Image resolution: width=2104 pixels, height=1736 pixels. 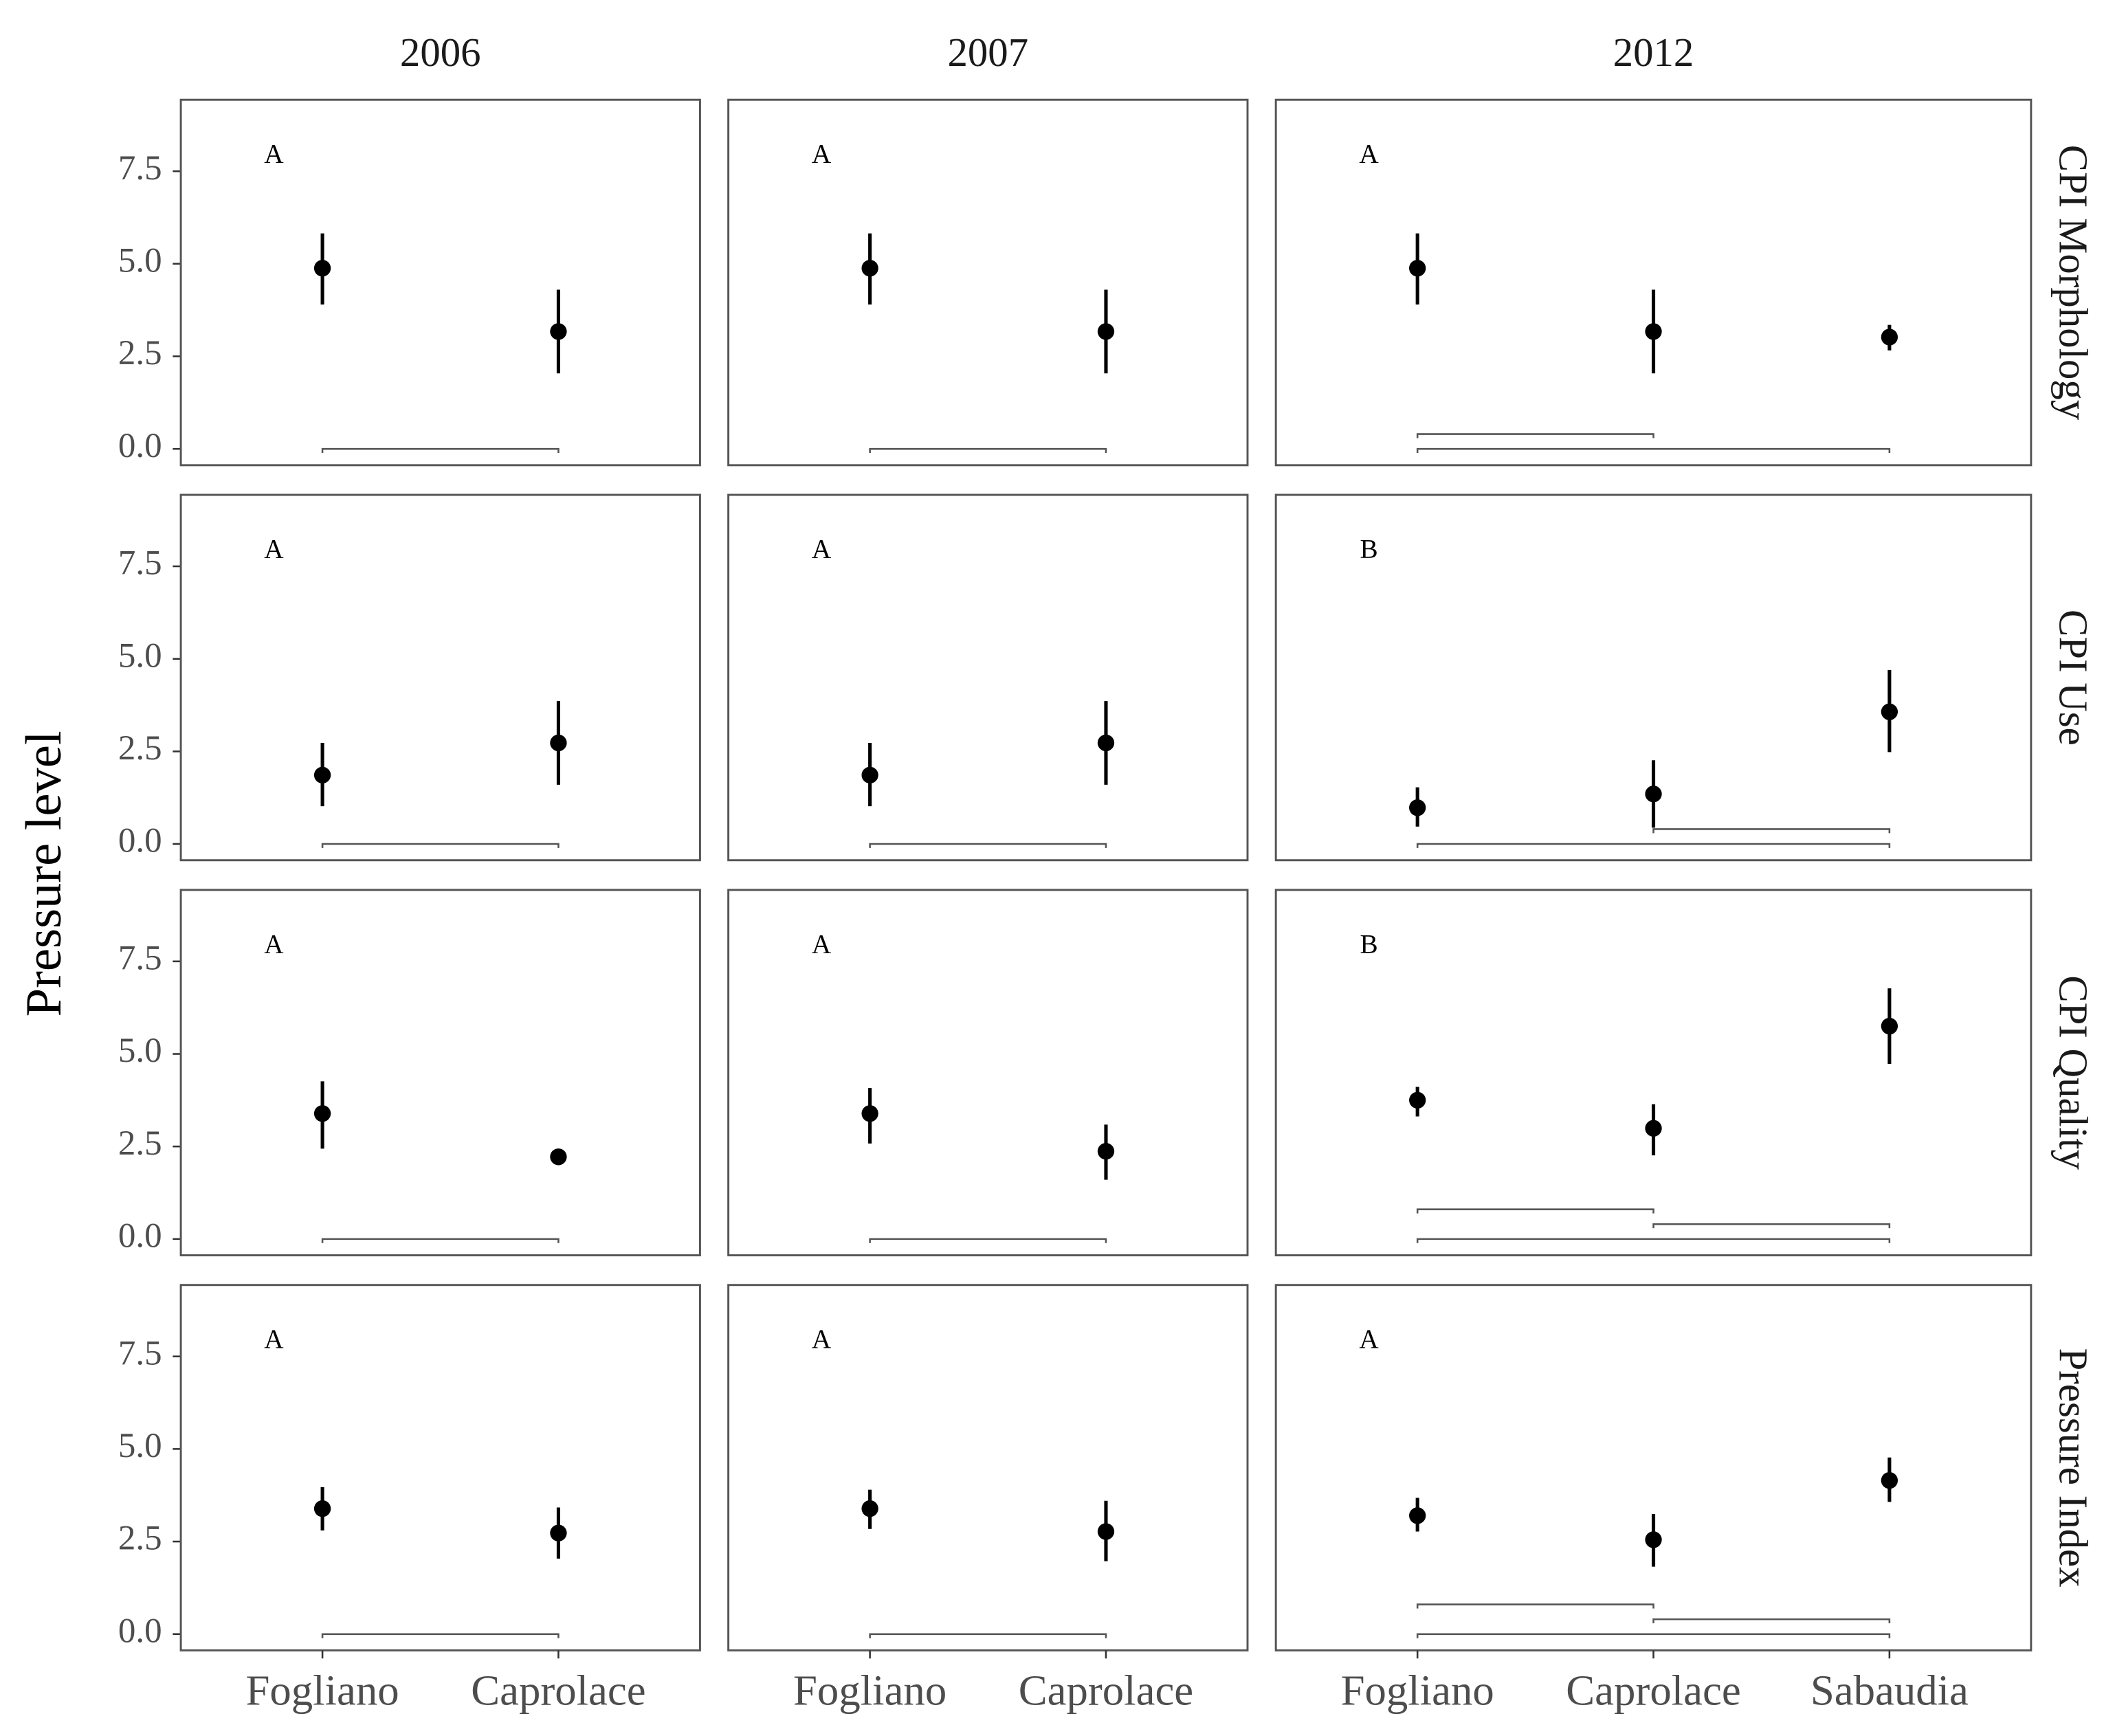 What do you see at coordinates (2072, 1072) in the screenshot?
I see `row-title: CPI Quality` at bounding box center [2072, 1072].